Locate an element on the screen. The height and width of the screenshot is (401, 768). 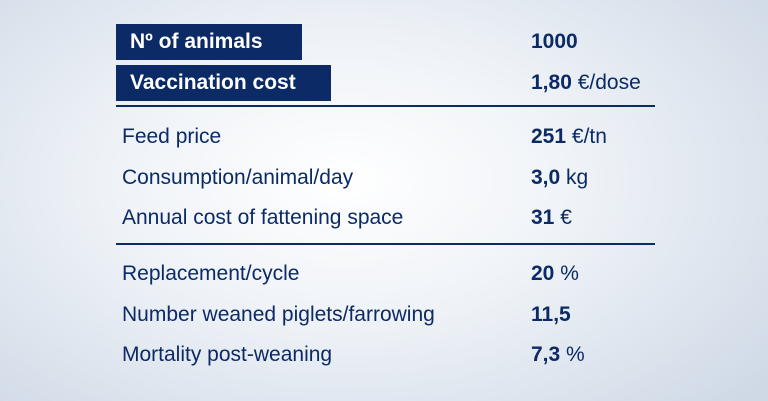
replacement-value: 20 % is located at coordinates (555, 274).